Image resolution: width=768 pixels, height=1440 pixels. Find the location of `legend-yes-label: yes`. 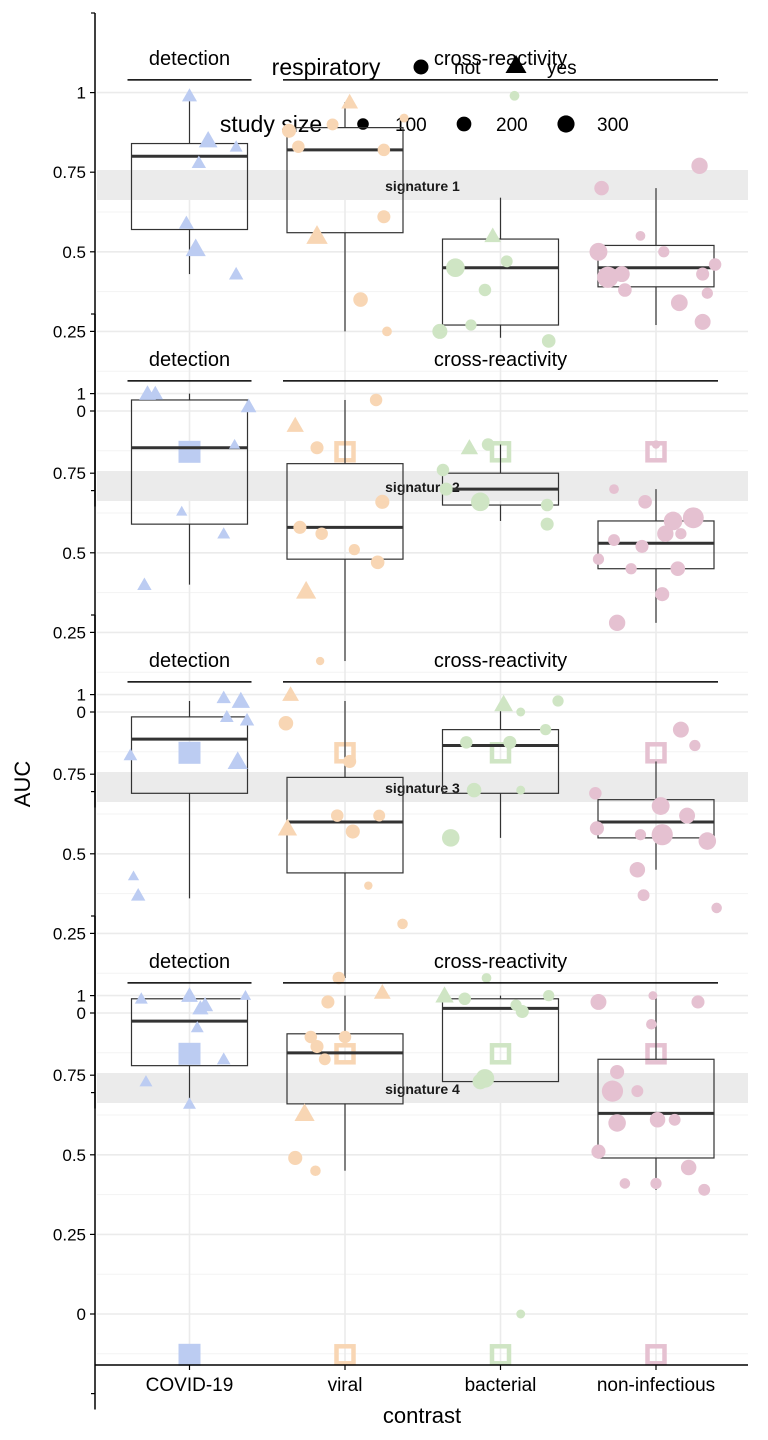

legend-yes-label: yes is located at coordinates (562, 68).